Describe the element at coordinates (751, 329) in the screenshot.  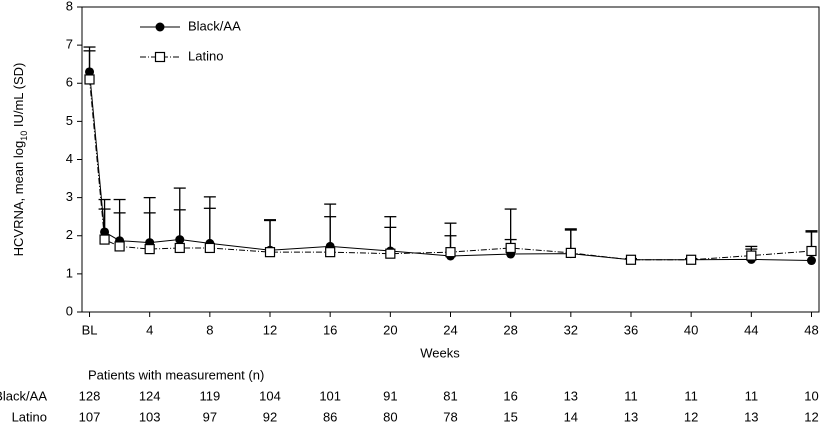
I see `x-tick-label: 44` at that location.